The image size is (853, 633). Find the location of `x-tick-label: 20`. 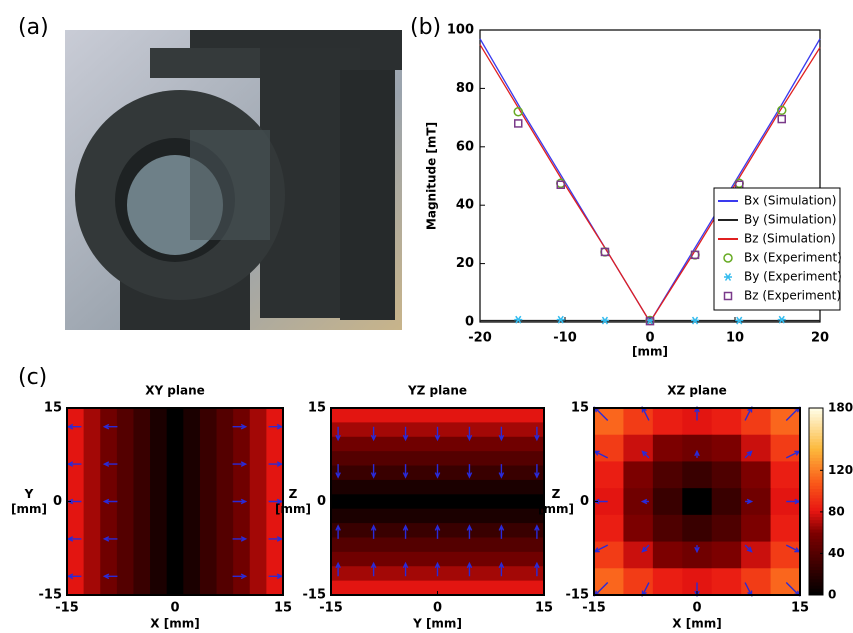

x-tick-label: 20 is located at coordinates (820, 338).